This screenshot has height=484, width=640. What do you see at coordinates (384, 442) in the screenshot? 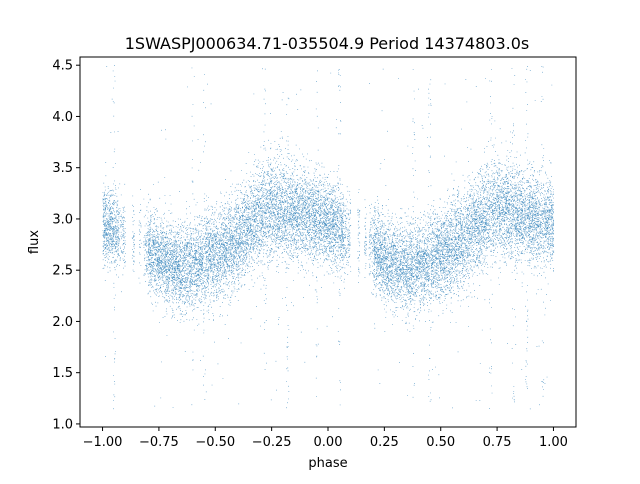
I see `x-tick-label: 0.25` at bounding box center [384, 442].